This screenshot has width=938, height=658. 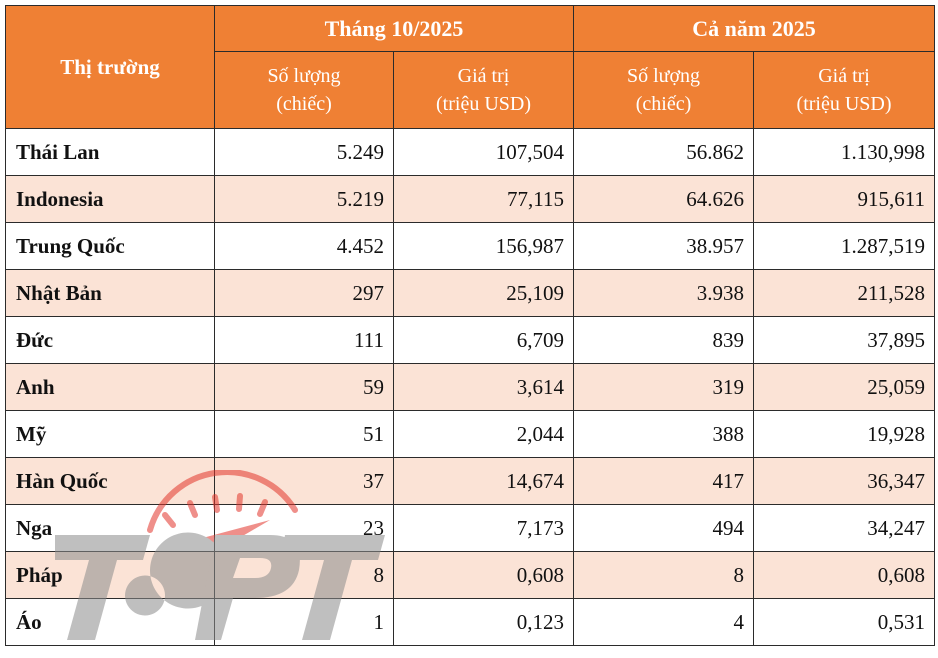 I want to click on table-row: Nhật Bản 297 25,109 3.938 211,528, so click(x=470, y=293).